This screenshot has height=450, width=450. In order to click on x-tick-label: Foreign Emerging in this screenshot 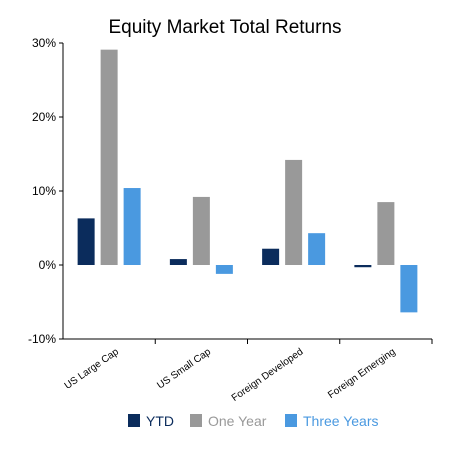, I will do `click(361, 373)`.